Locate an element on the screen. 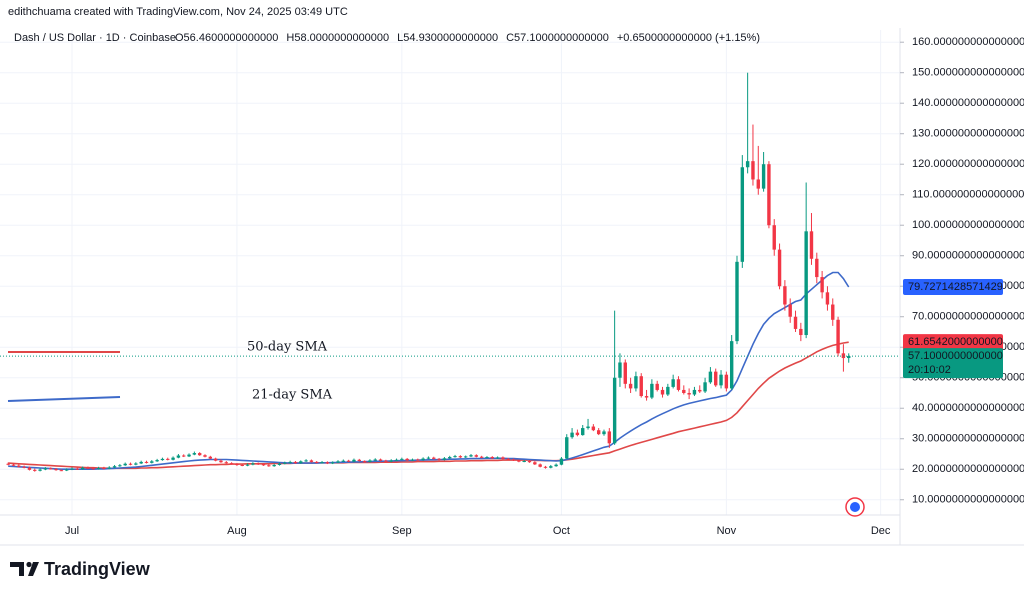 The height and width of the screenshot is (596, 1024). x-tick-label: Sep is located at coordinates (402, 531).